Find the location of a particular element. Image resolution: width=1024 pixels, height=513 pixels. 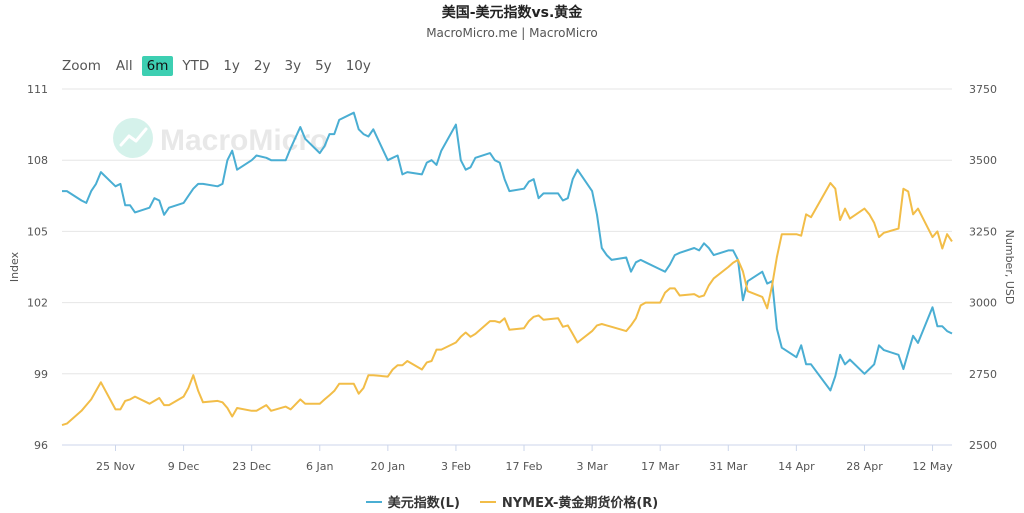

x-tick-label: 6 Jan is located at coordinates (319, 466).